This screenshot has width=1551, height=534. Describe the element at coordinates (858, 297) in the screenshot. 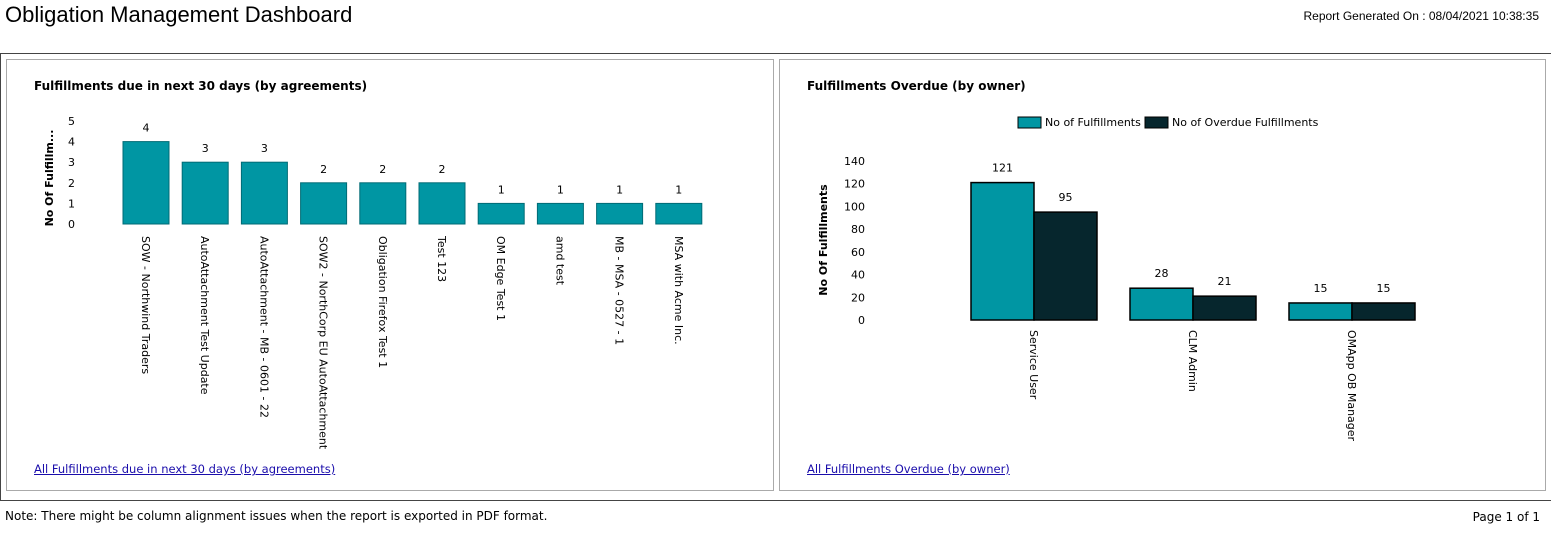

I see `y-tick-label: 20` at that location.